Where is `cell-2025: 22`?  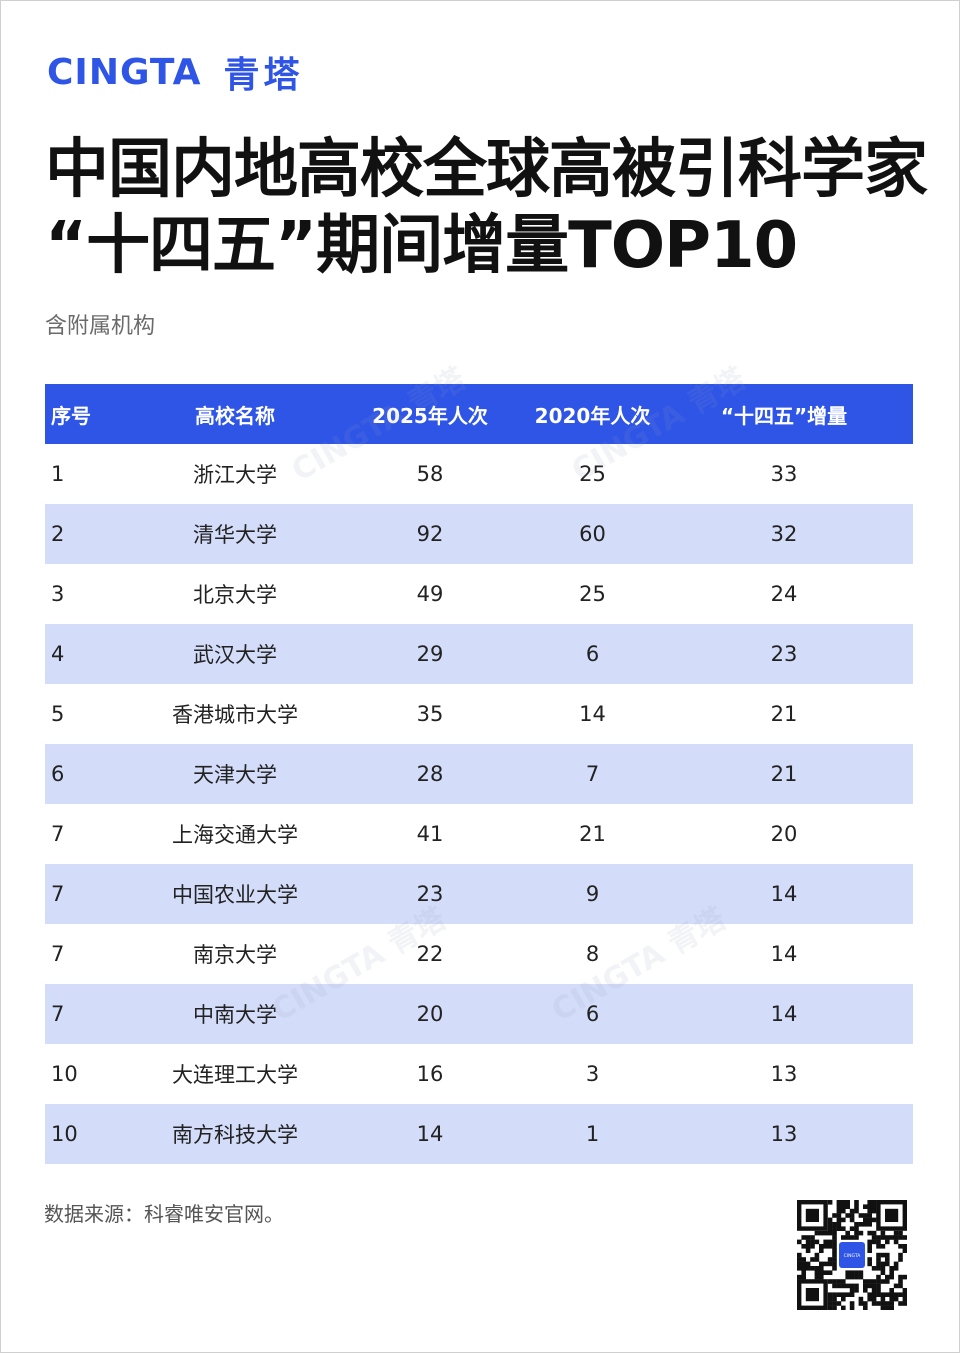 cell-2025: 22 is located at coordinates (430, 954).